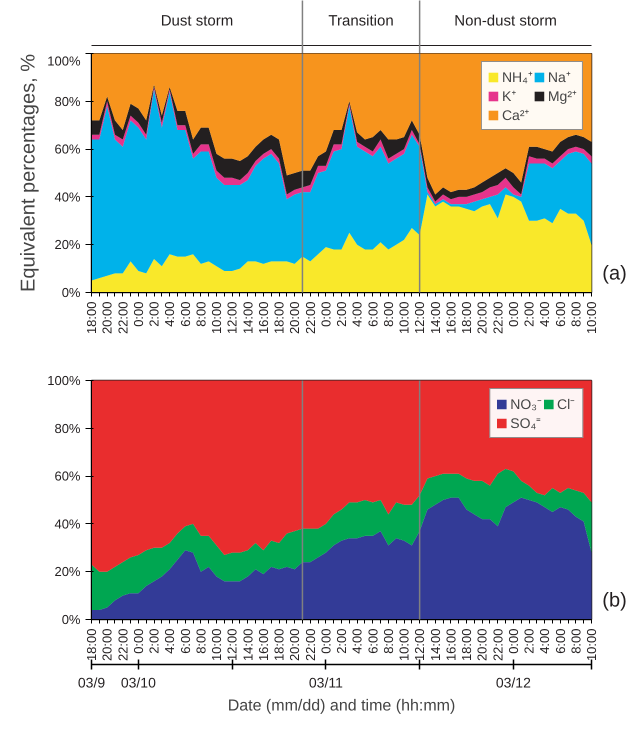  I want to click on text: Transition, so click(361, 21).